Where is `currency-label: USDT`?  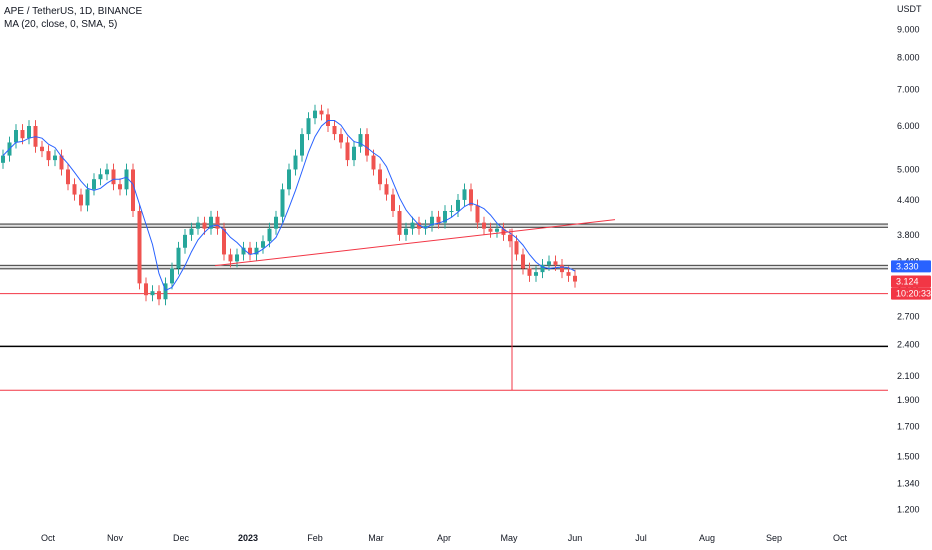 currency-label: USDT is located at coordinates (909, 9).